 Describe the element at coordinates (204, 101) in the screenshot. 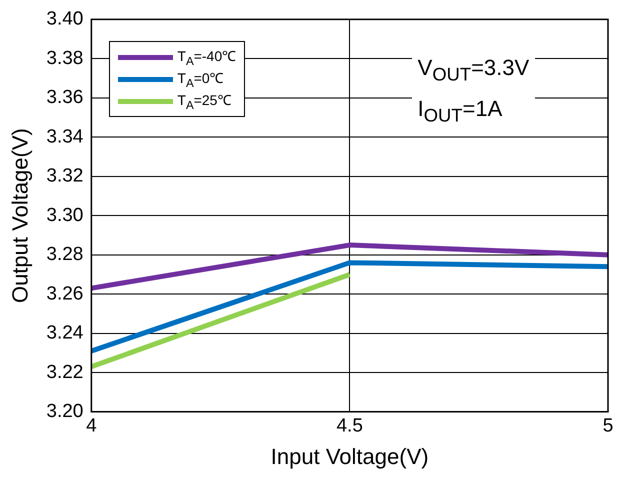

I see `legend-label: T$_{A}$=25℃` at that location.